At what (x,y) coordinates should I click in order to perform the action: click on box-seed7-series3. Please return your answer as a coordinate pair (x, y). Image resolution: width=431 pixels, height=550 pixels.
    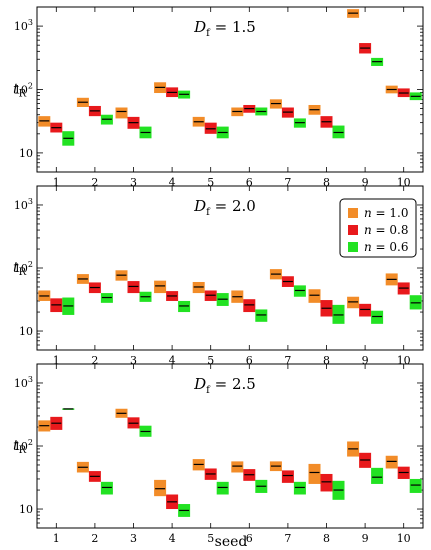
    Looking at the image, I should click on (299, 488).